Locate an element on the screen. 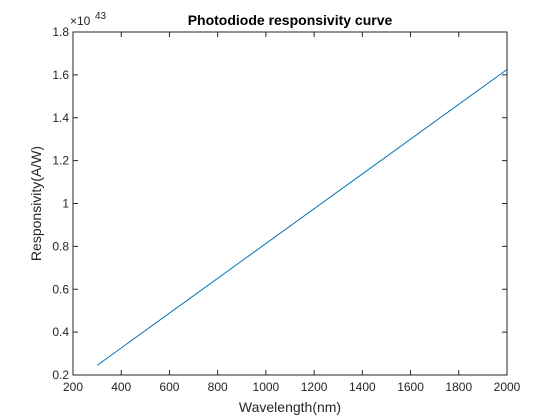 The height and width of the screenshot is (420, 560). x-tick-label: 400 is located at coordinates (121, 387).